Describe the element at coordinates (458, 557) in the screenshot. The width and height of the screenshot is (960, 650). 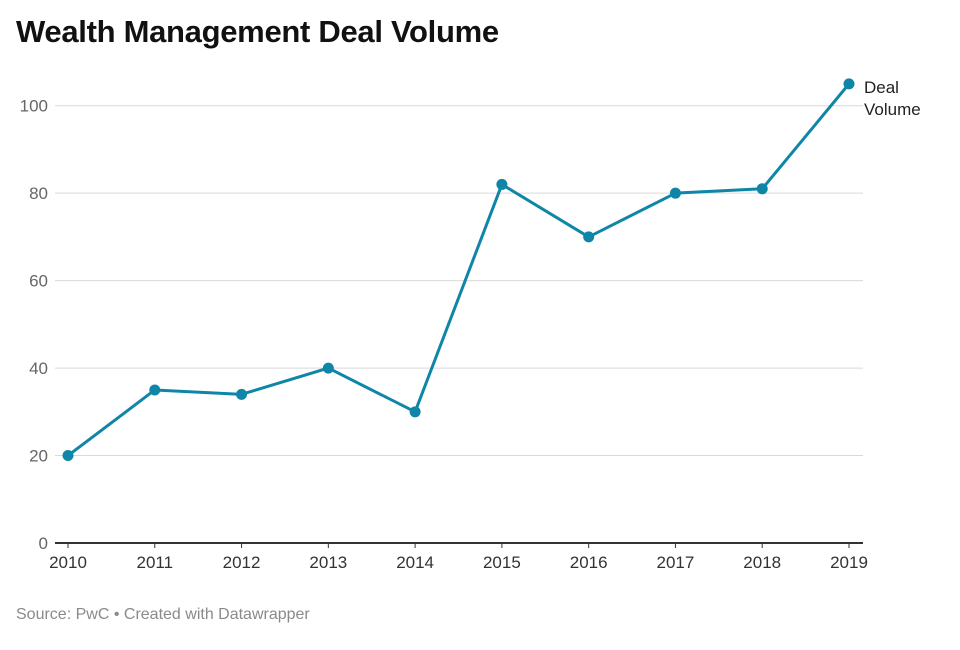
I see `x-axis-ticks: 2010 2011 2012 2013 2014 2015 2016 2017 2018 2019` at that location.